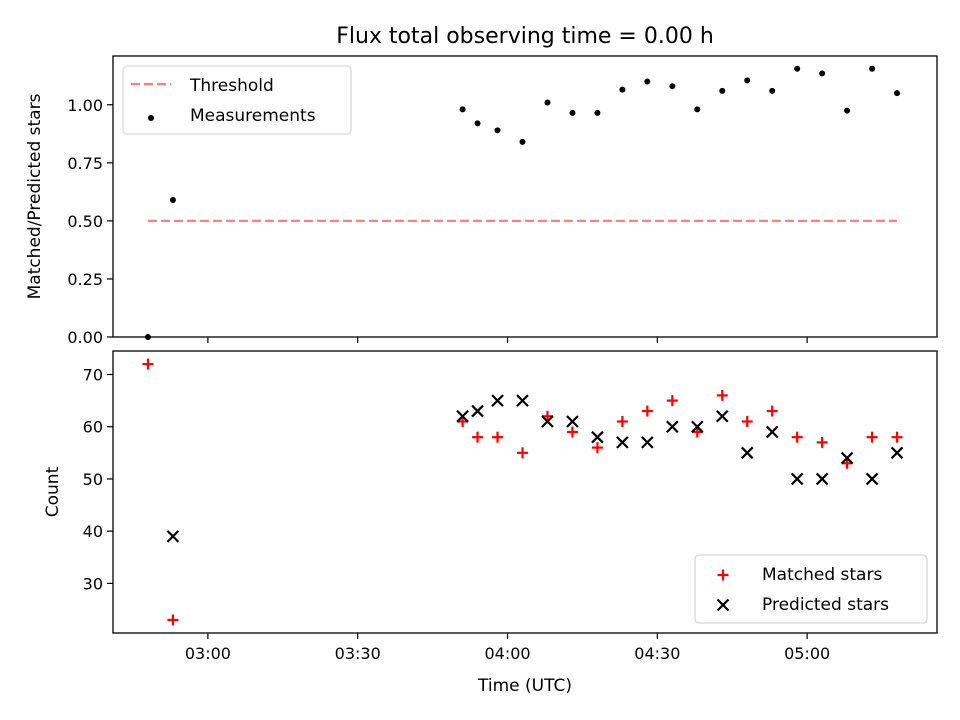 Image resolution: width=960 pixels, height=720 pixels. What do you see at coordinates (93, 583) in the screenshot?
I see `y-tick-label: 30` at bounding box center [93, 583].